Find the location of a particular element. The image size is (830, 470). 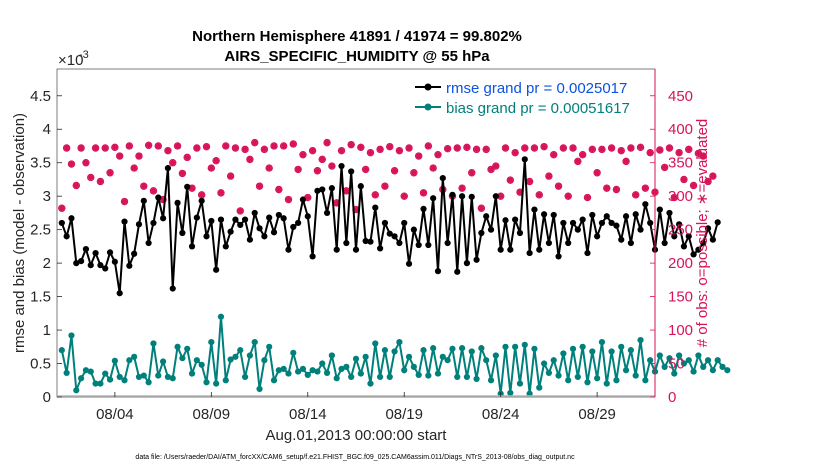

legend-bias-label: bias grand pr = 0.00051617 is located at coordinates (538, 108).